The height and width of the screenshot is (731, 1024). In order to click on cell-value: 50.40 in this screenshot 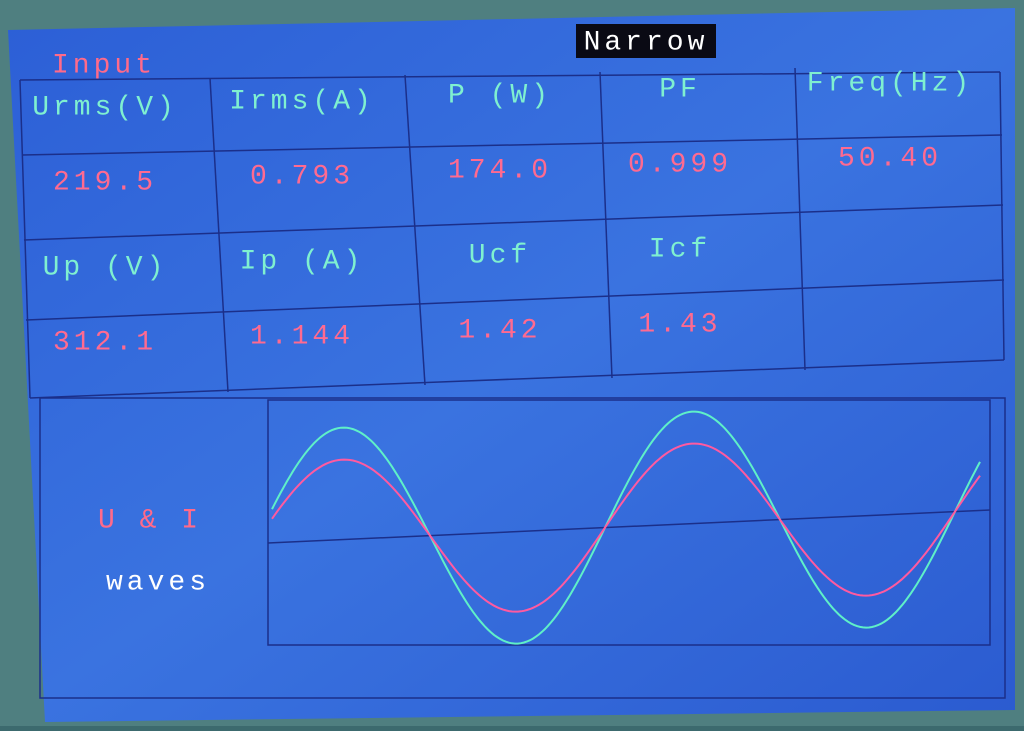, I will do `click(890, 158)`.